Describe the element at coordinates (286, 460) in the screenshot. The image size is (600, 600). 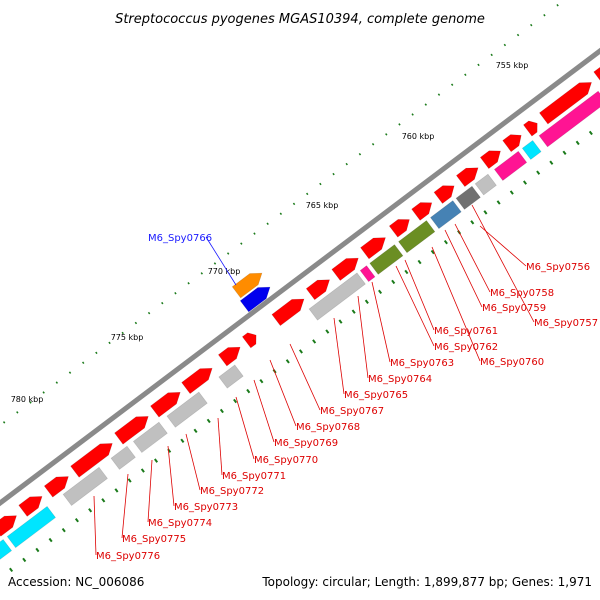
I see `gene-label-13: M6_Spy0770` at that location.